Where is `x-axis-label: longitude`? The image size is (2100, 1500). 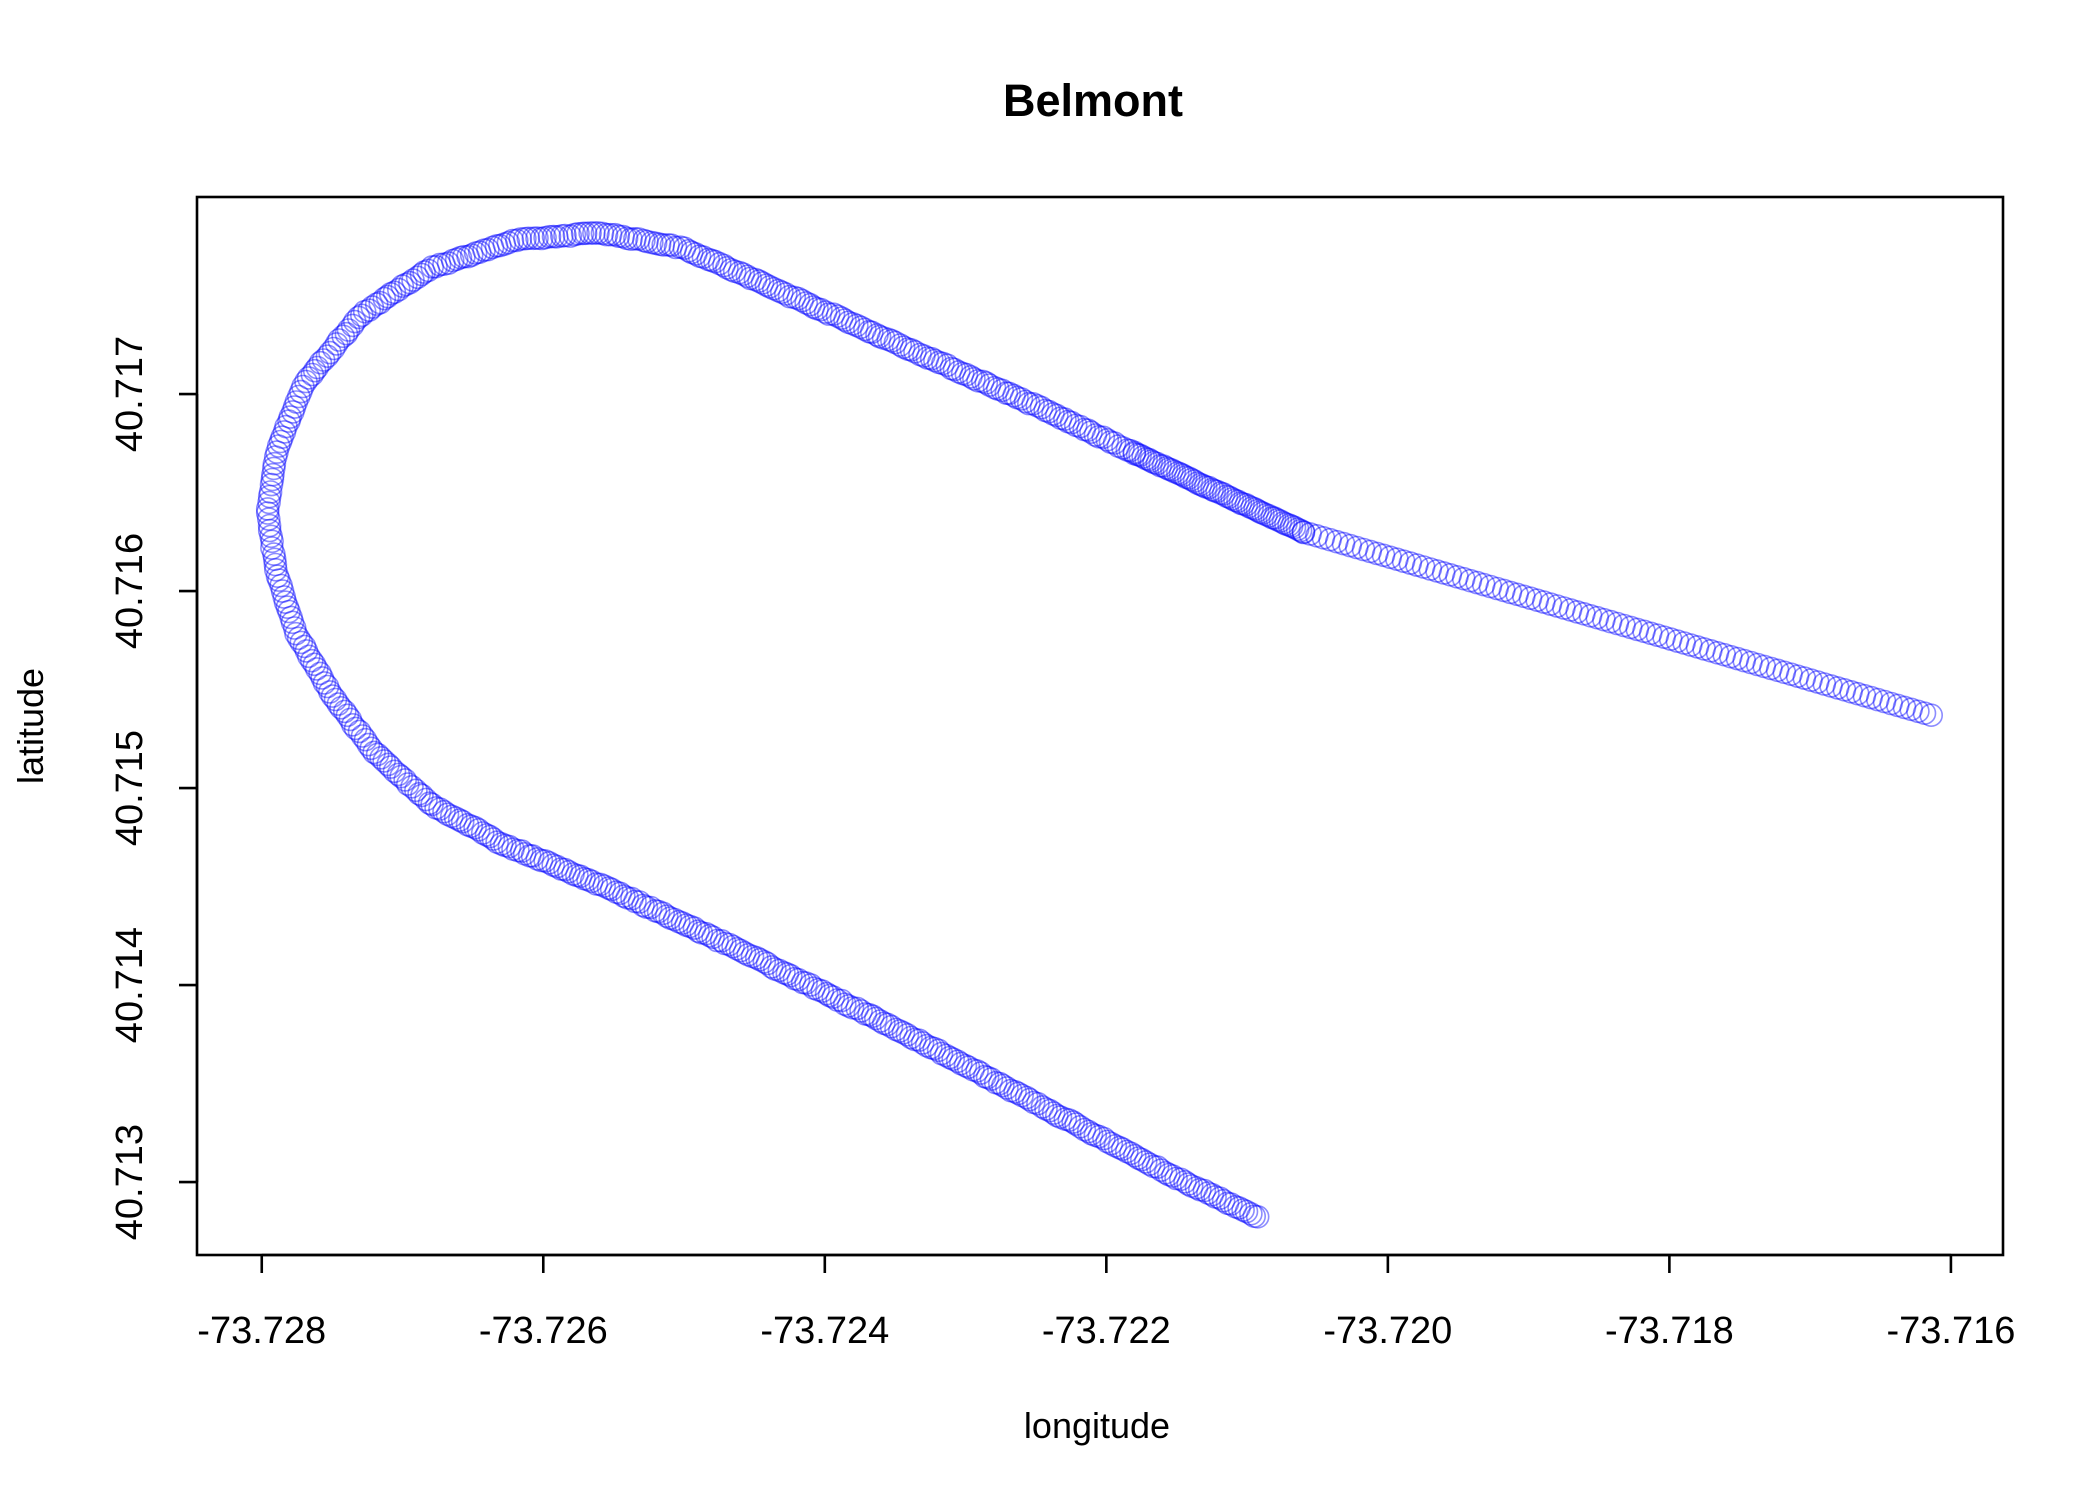
x-axis-label: longitude is located at coordinates (1097, 1425).